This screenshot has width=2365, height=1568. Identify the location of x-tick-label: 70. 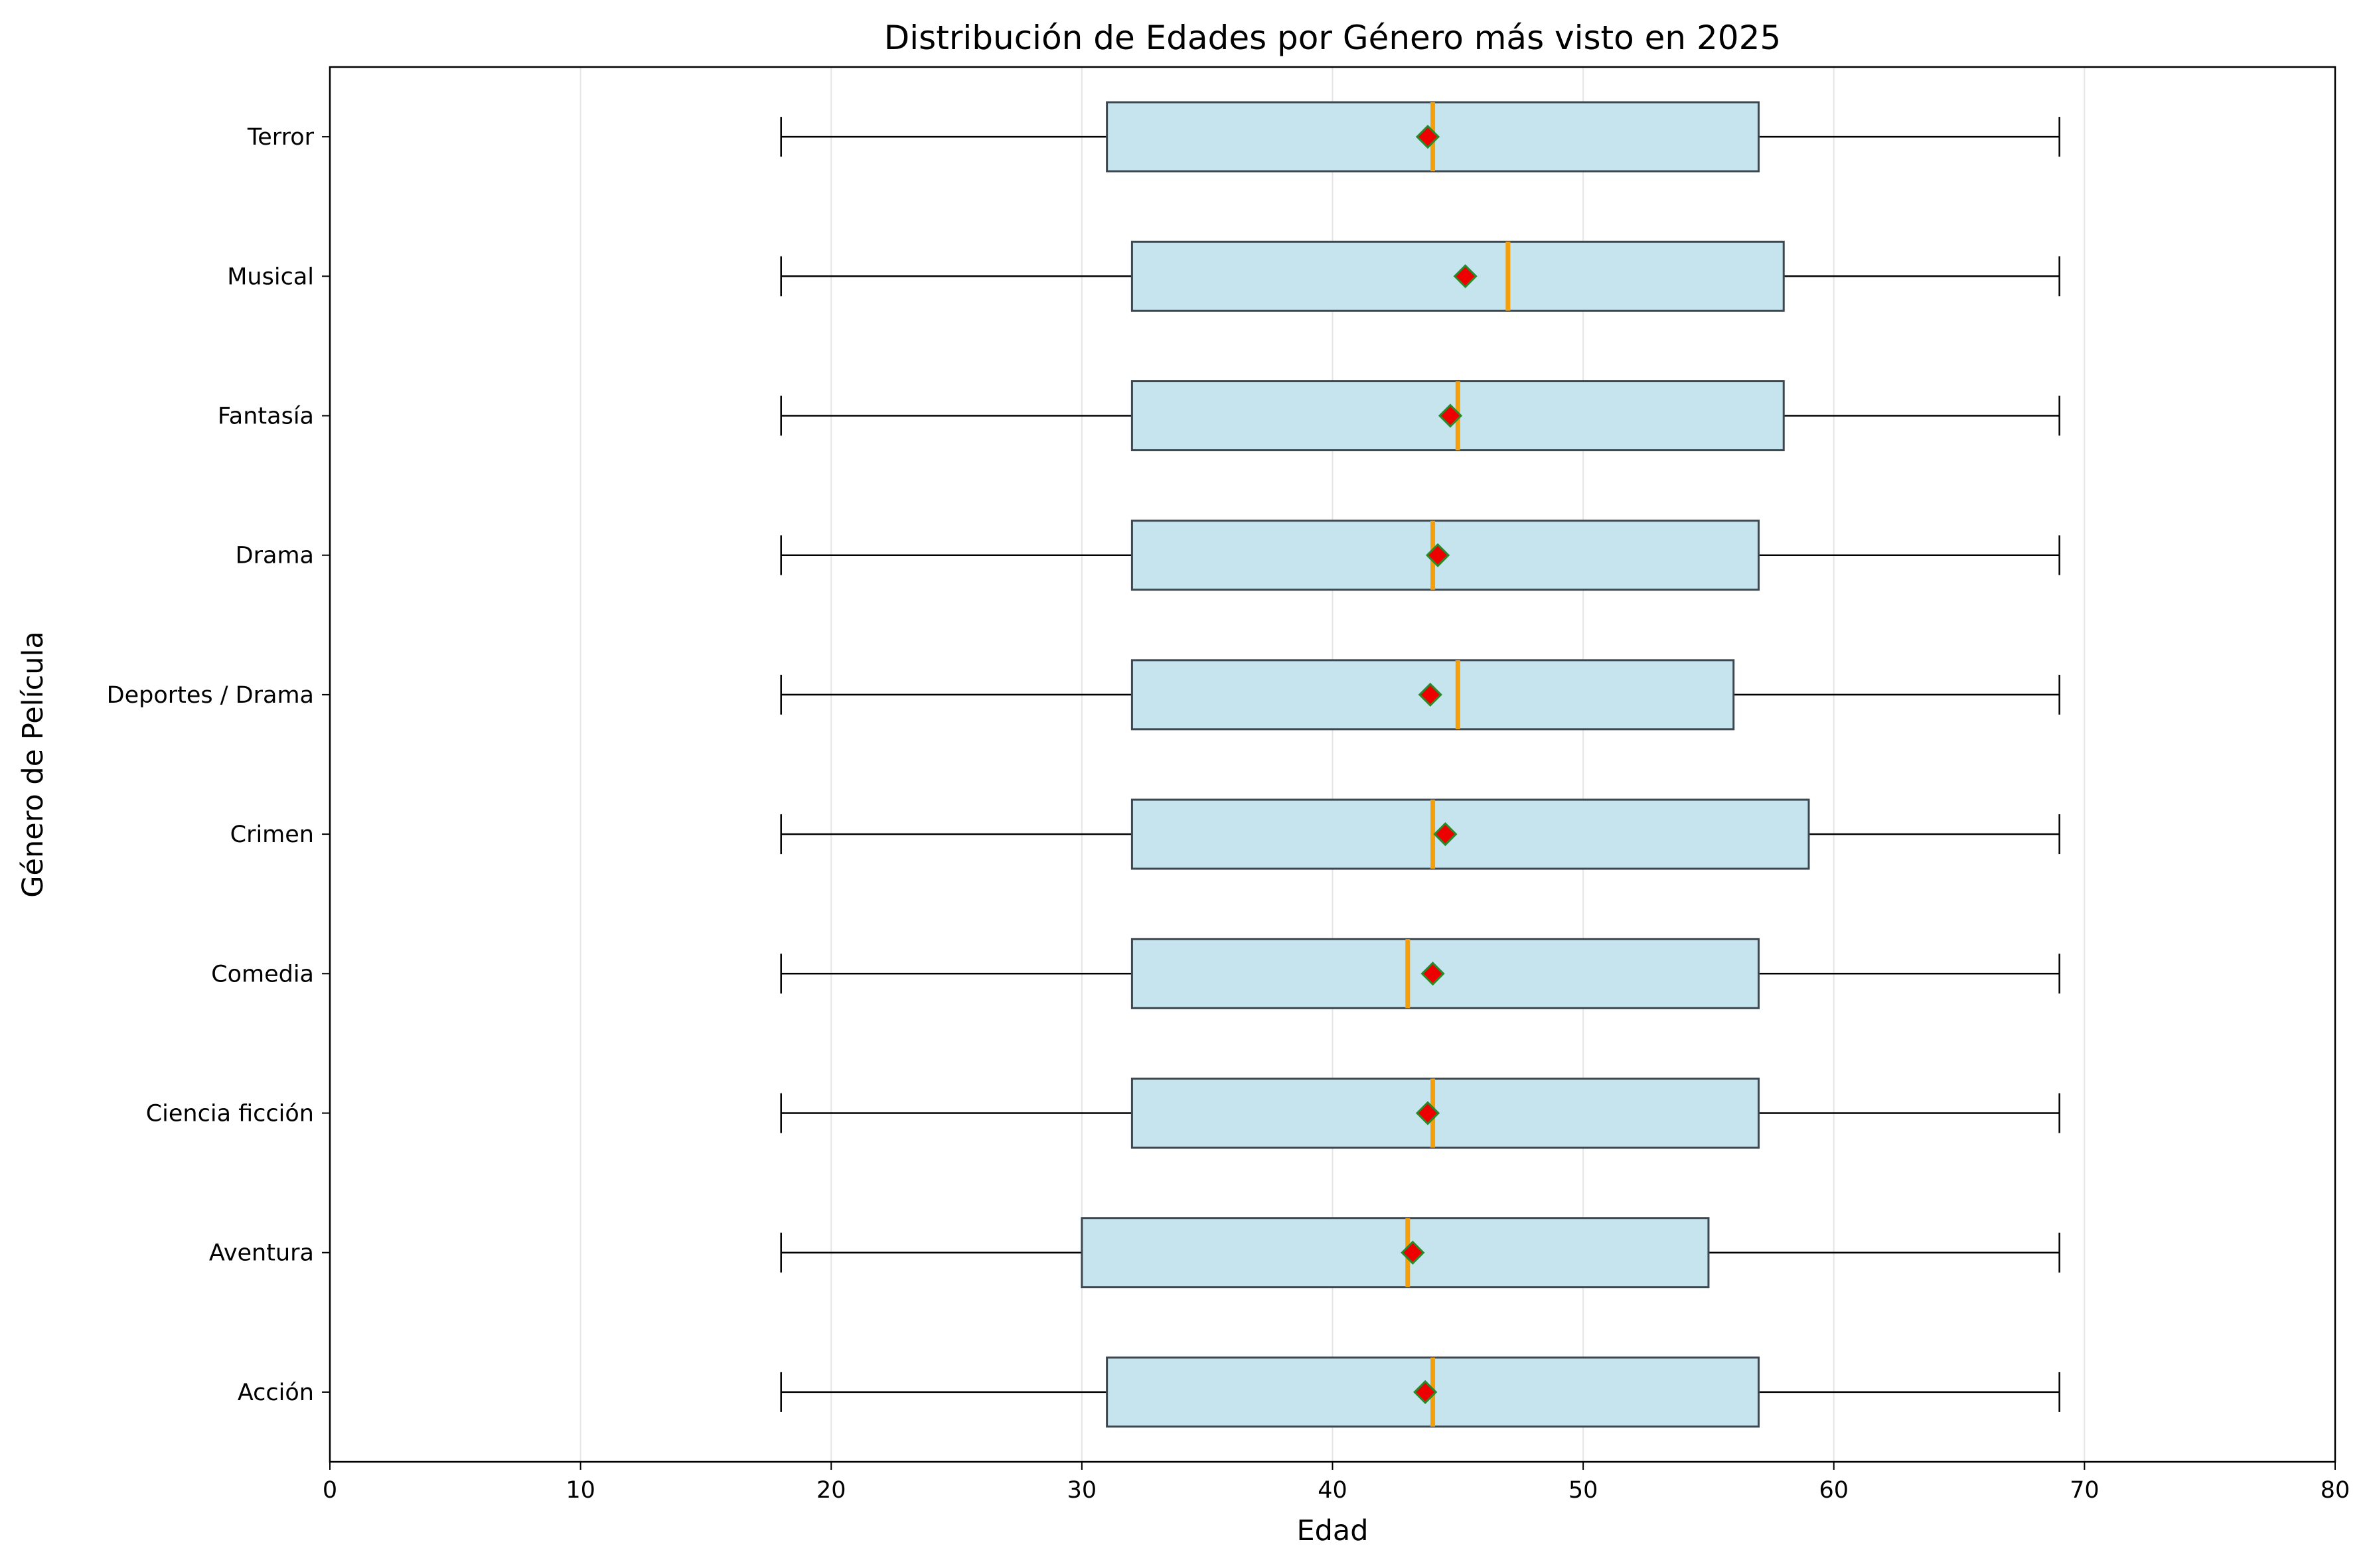
(2084, 1490).